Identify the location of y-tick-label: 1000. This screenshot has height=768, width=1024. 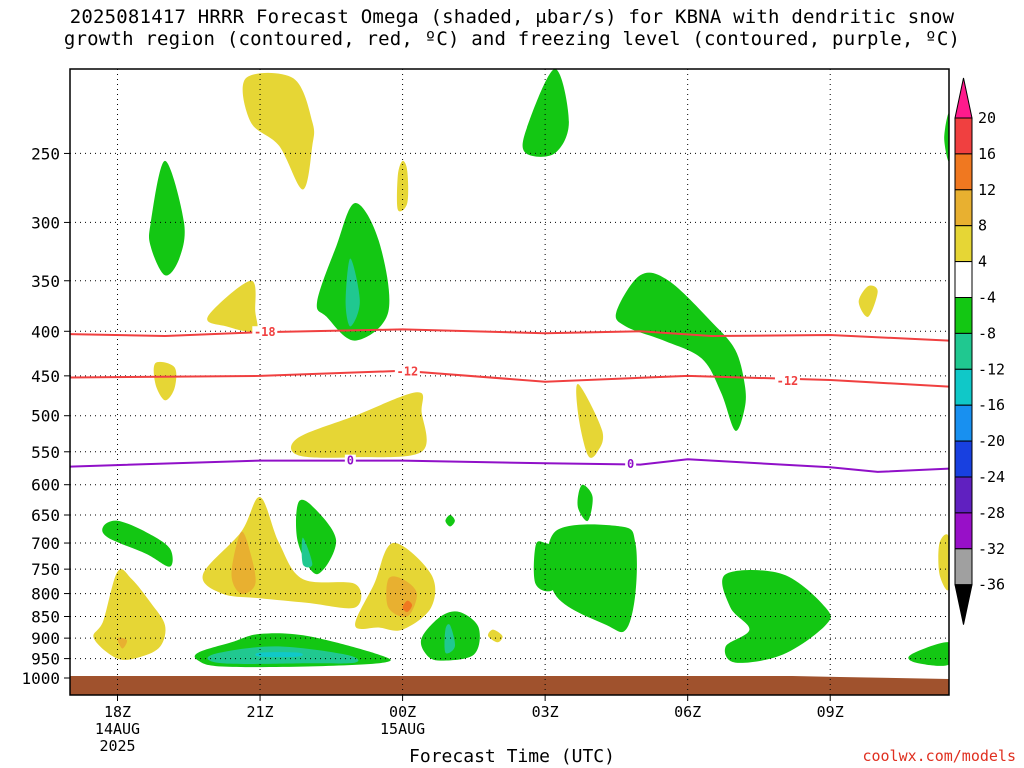
(40, 678).